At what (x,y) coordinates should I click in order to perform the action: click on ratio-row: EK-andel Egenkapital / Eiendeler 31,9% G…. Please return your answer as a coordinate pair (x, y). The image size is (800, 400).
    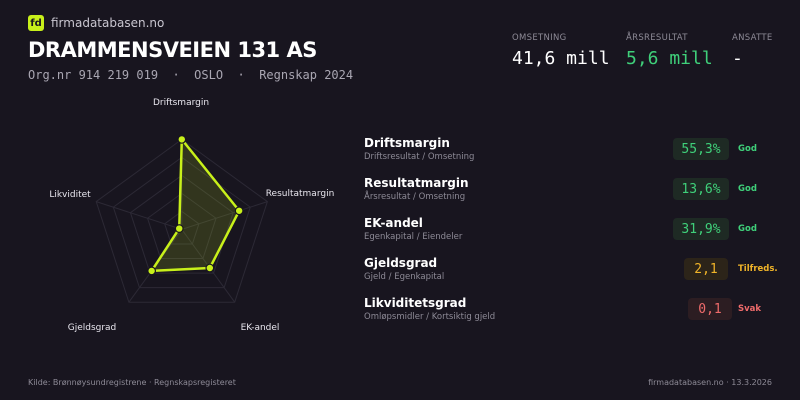
    Looking at the image, I should click on (569, 236).